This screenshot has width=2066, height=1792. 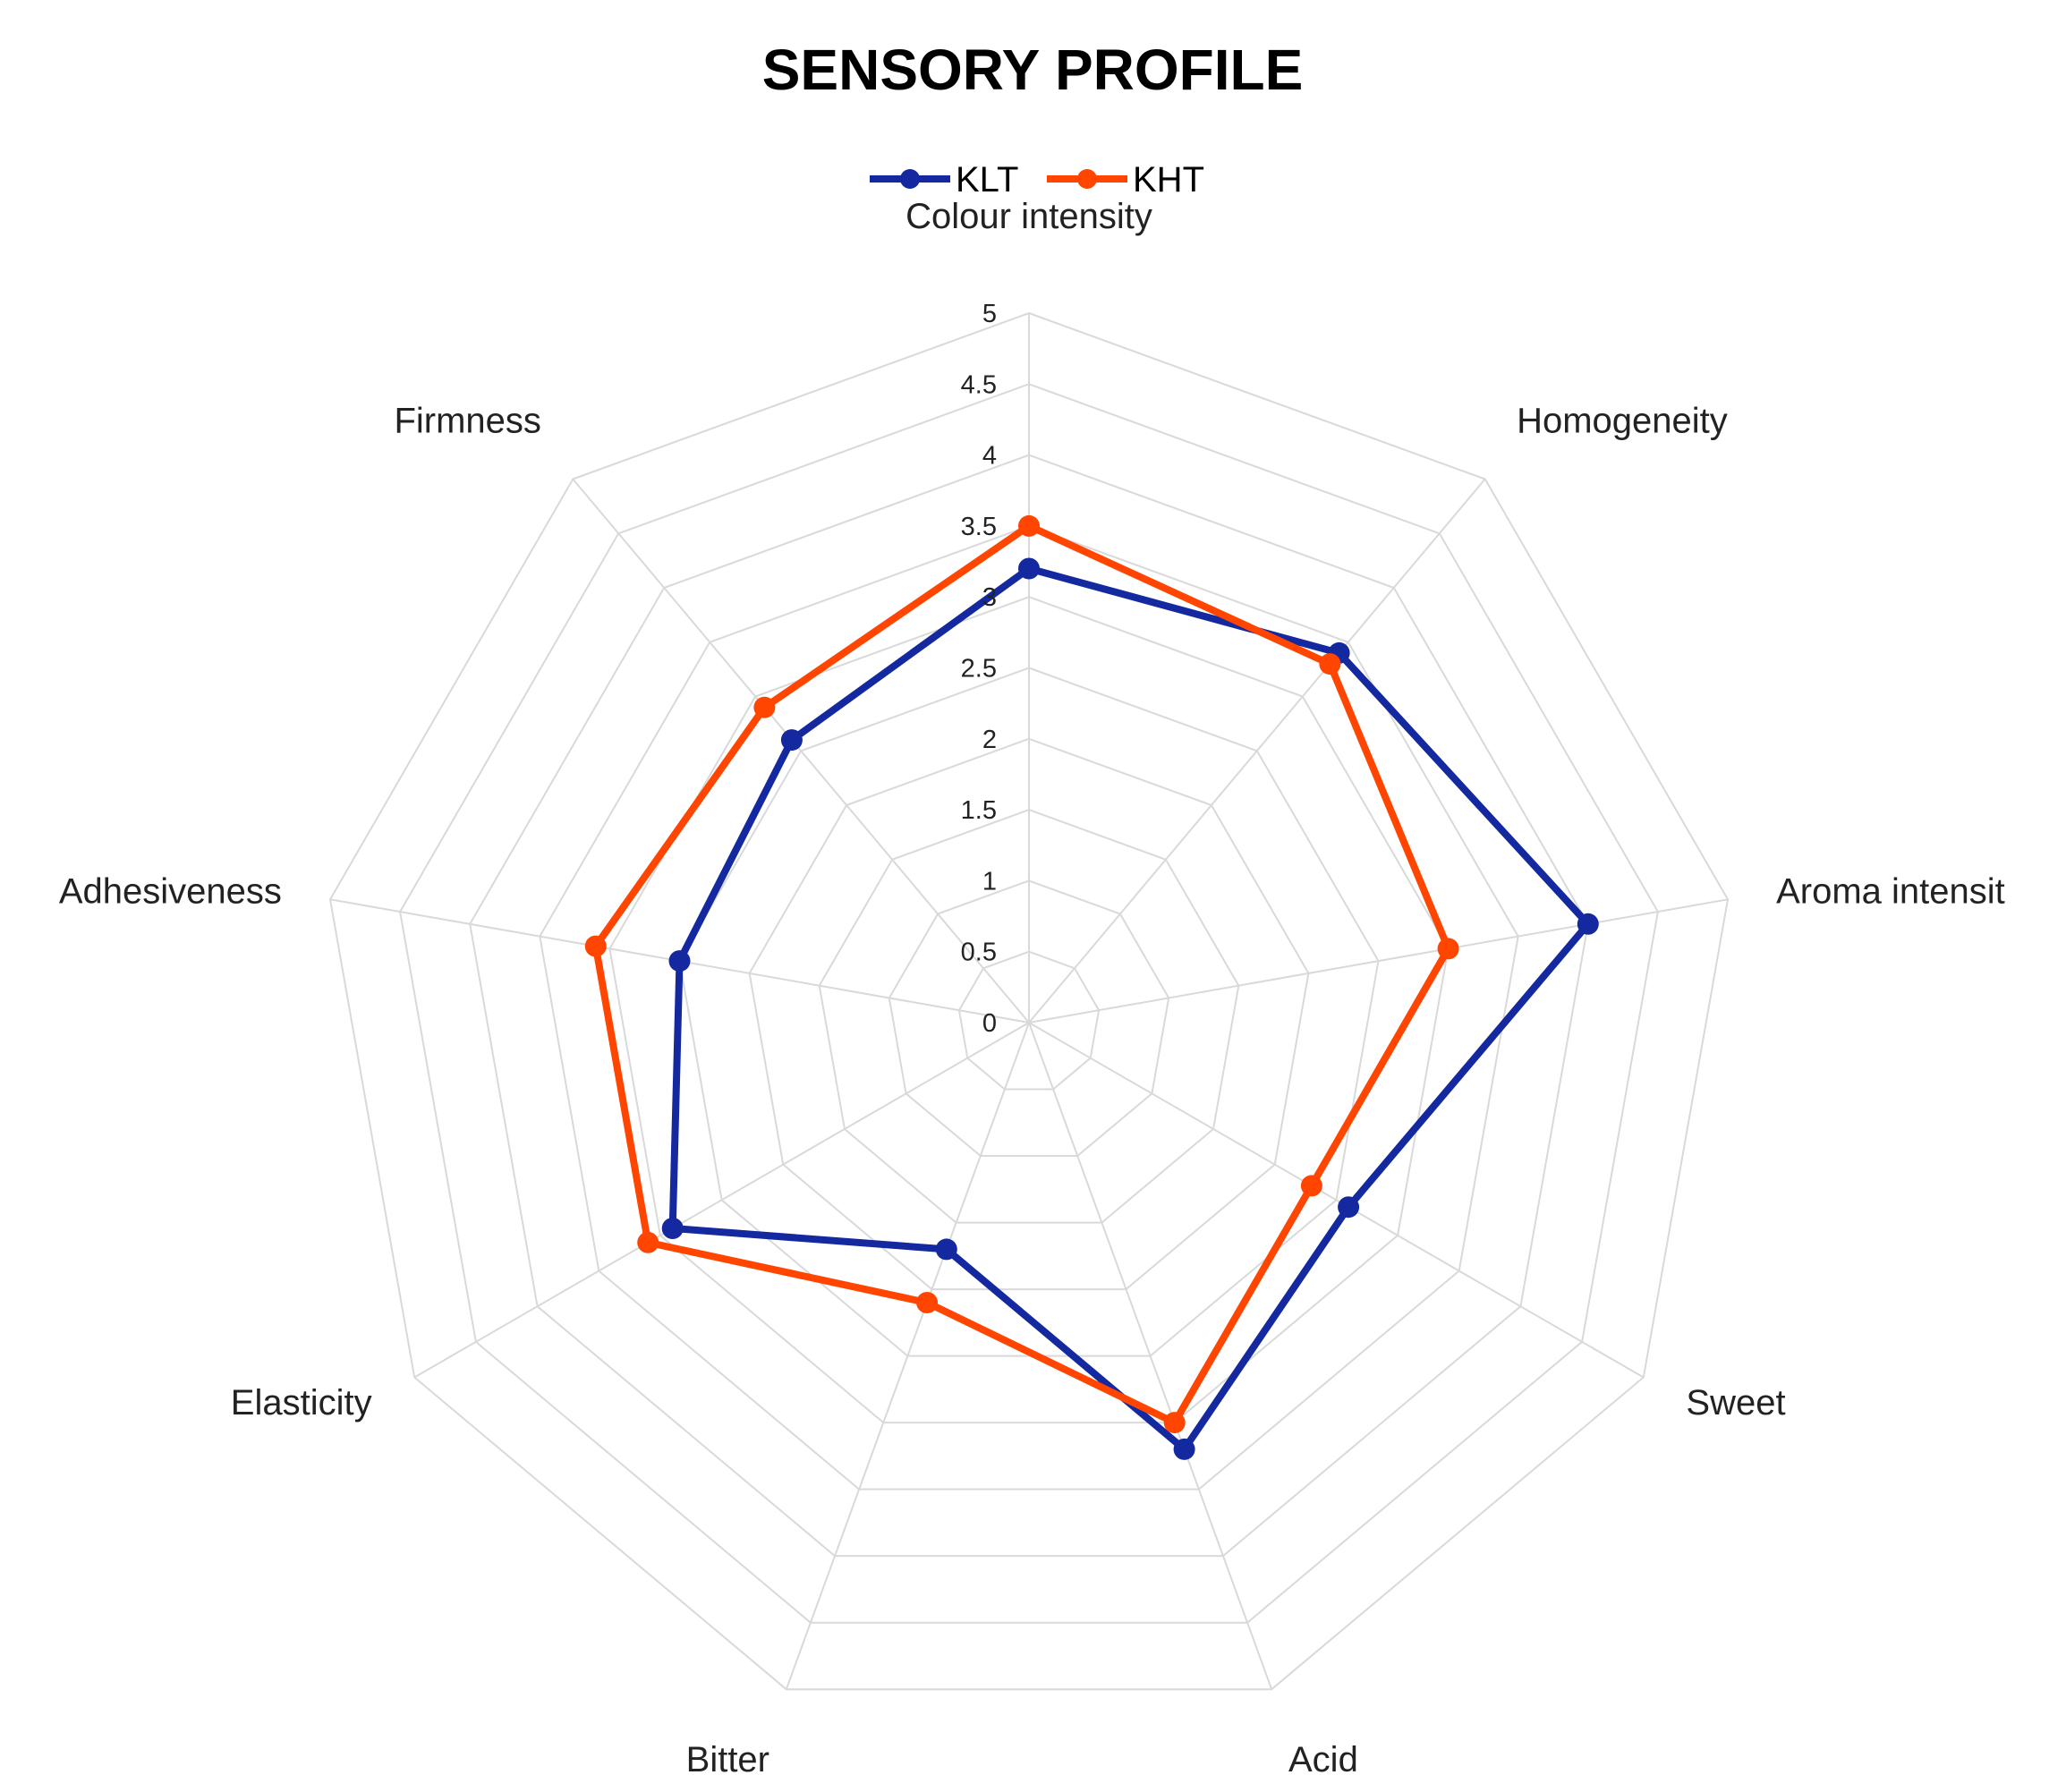 I want to click on tick-label: 2, so click(x=989, y=740).